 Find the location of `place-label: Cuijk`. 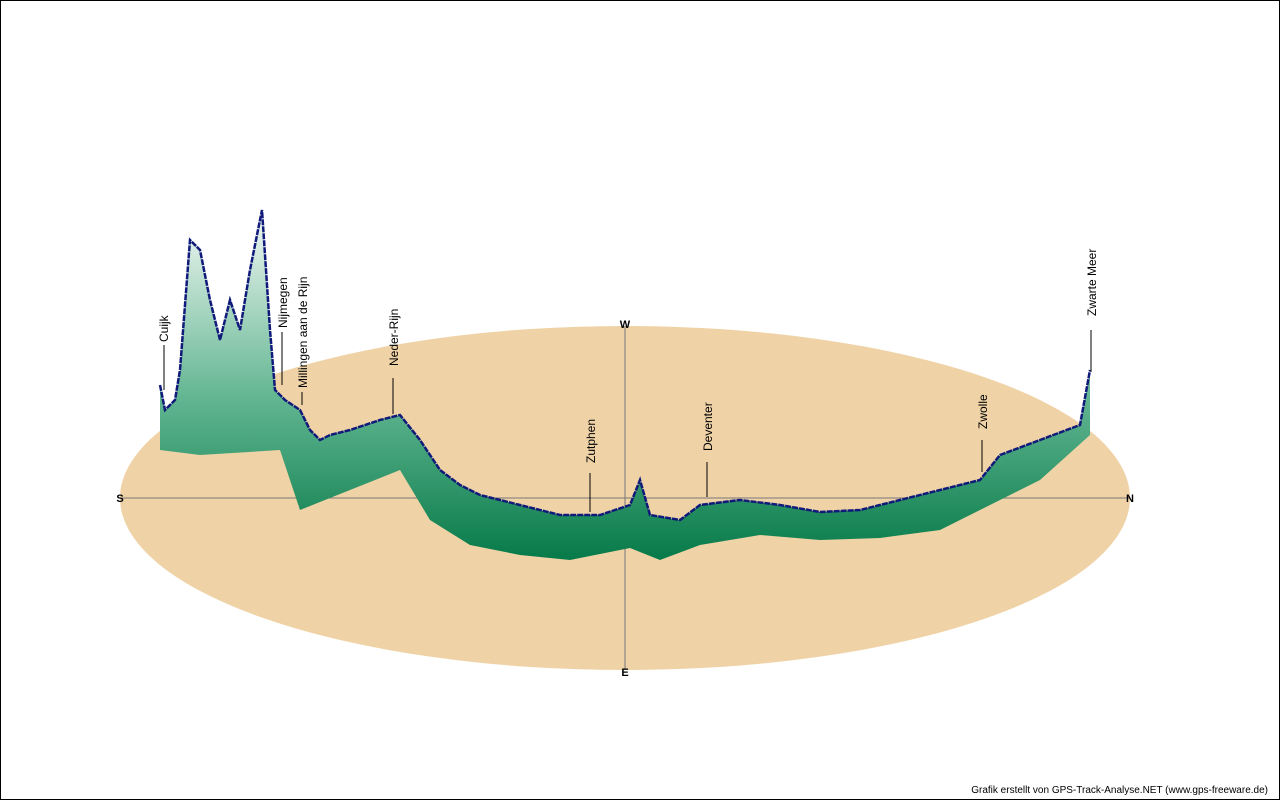

place-label: Cuijk is located at coordinates (164, 328).